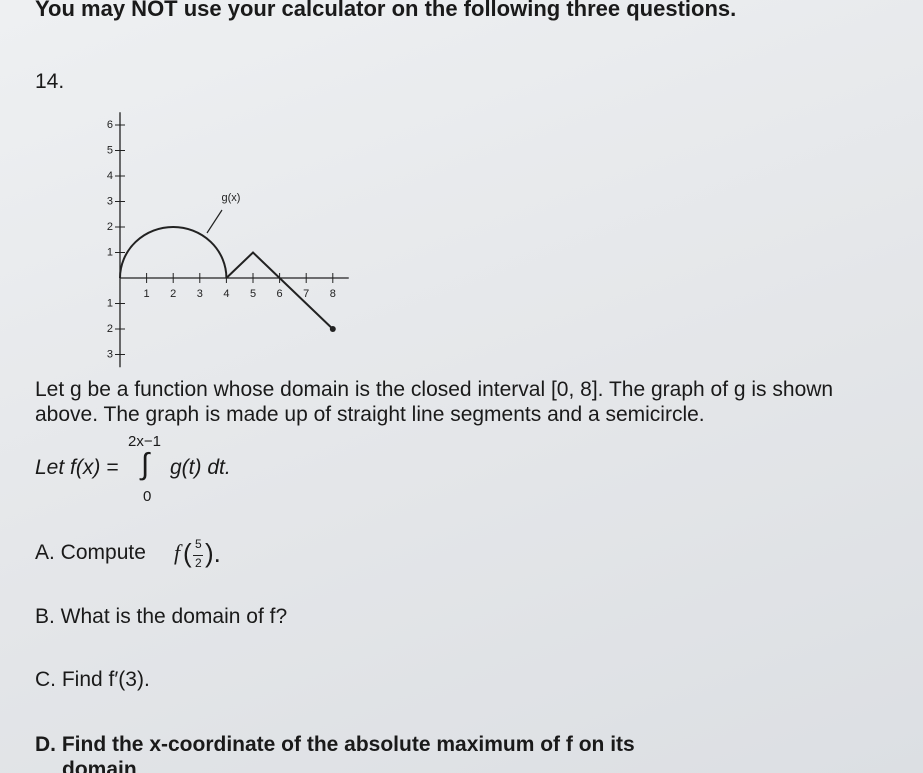  Describe the element at coordinates (306, 294) in the screenshot. I see `x-tick-label: 7` at that location.